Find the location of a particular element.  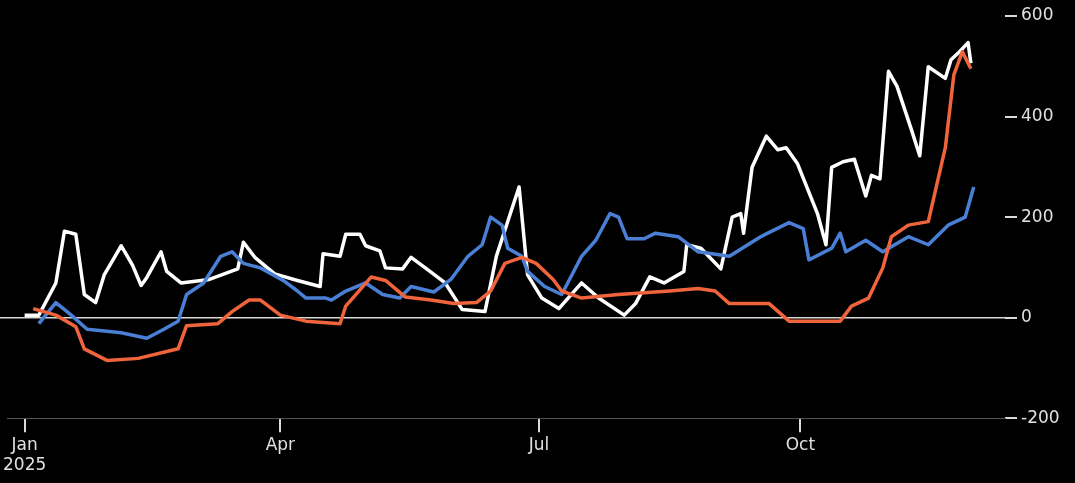

x-tick-label: Oct is located at coordinates (800, 443).